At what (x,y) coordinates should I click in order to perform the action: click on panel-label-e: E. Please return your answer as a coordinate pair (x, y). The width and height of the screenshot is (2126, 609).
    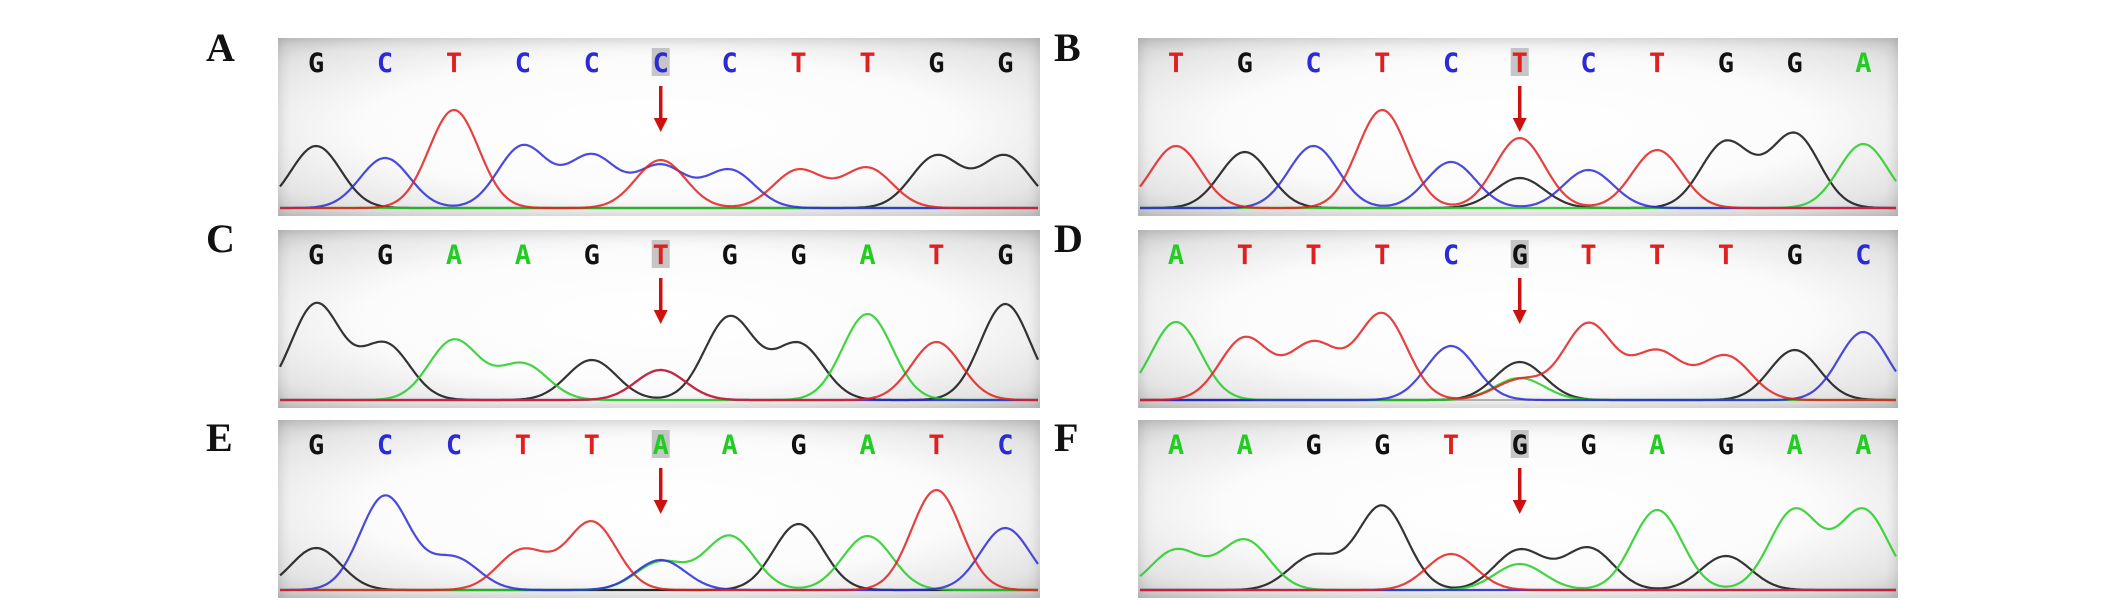
    Looking at the image, I should click on (219, 437).